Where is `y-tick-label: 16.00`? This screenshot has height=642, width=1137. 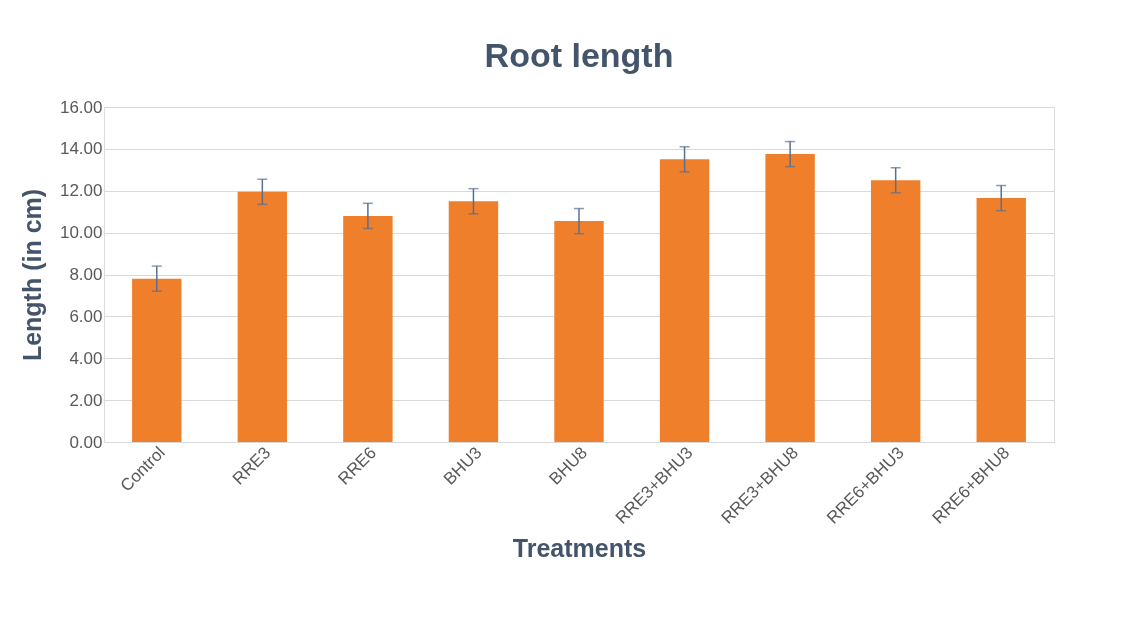
y-tick-label: 16.00 is located at coordinates (81, 107).